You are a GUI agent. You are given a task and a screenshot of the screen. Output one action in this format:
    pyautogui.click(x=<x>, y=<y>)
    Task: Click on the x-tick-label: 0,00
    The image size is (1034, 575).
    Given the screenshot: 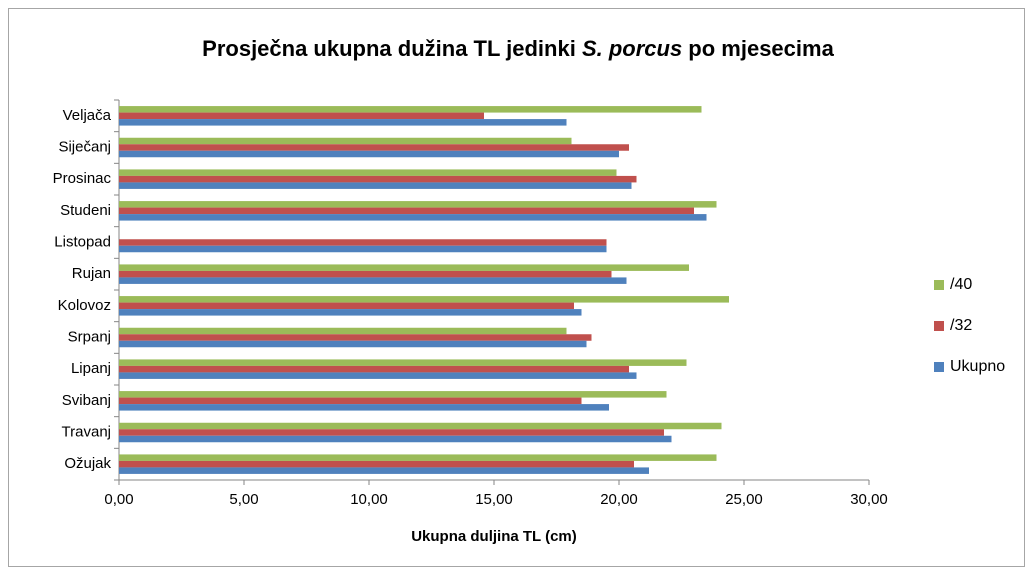 What is the action you would take?
    pyautogui.click(x=118, y=499)
    